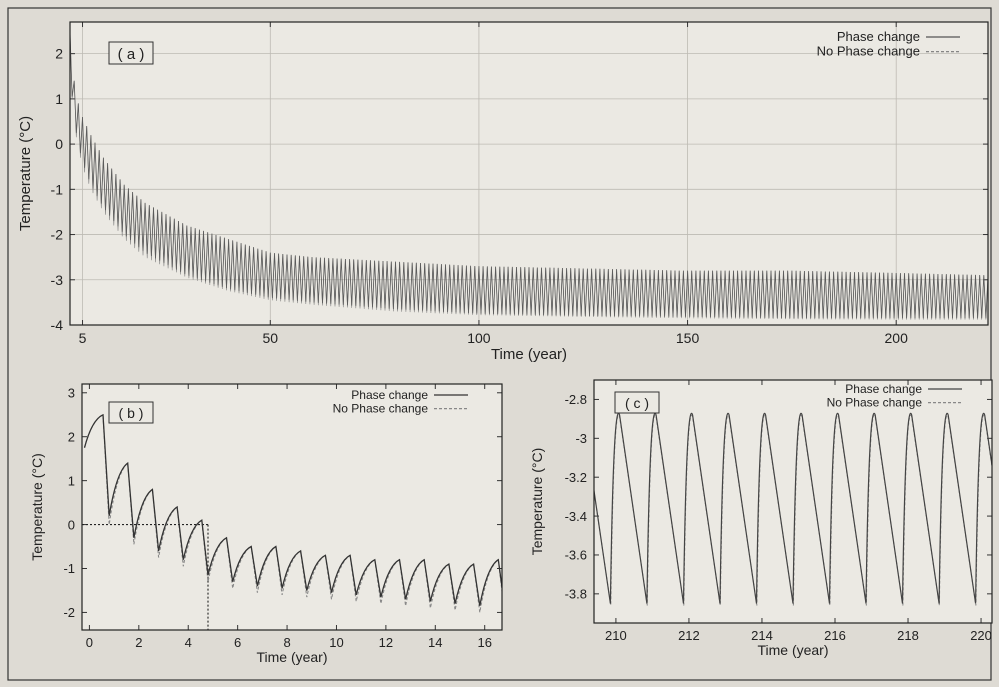  Describe the element at coordinates (576, 555) in the screenshot. I see `y-tick-label: -3.6` at that location.